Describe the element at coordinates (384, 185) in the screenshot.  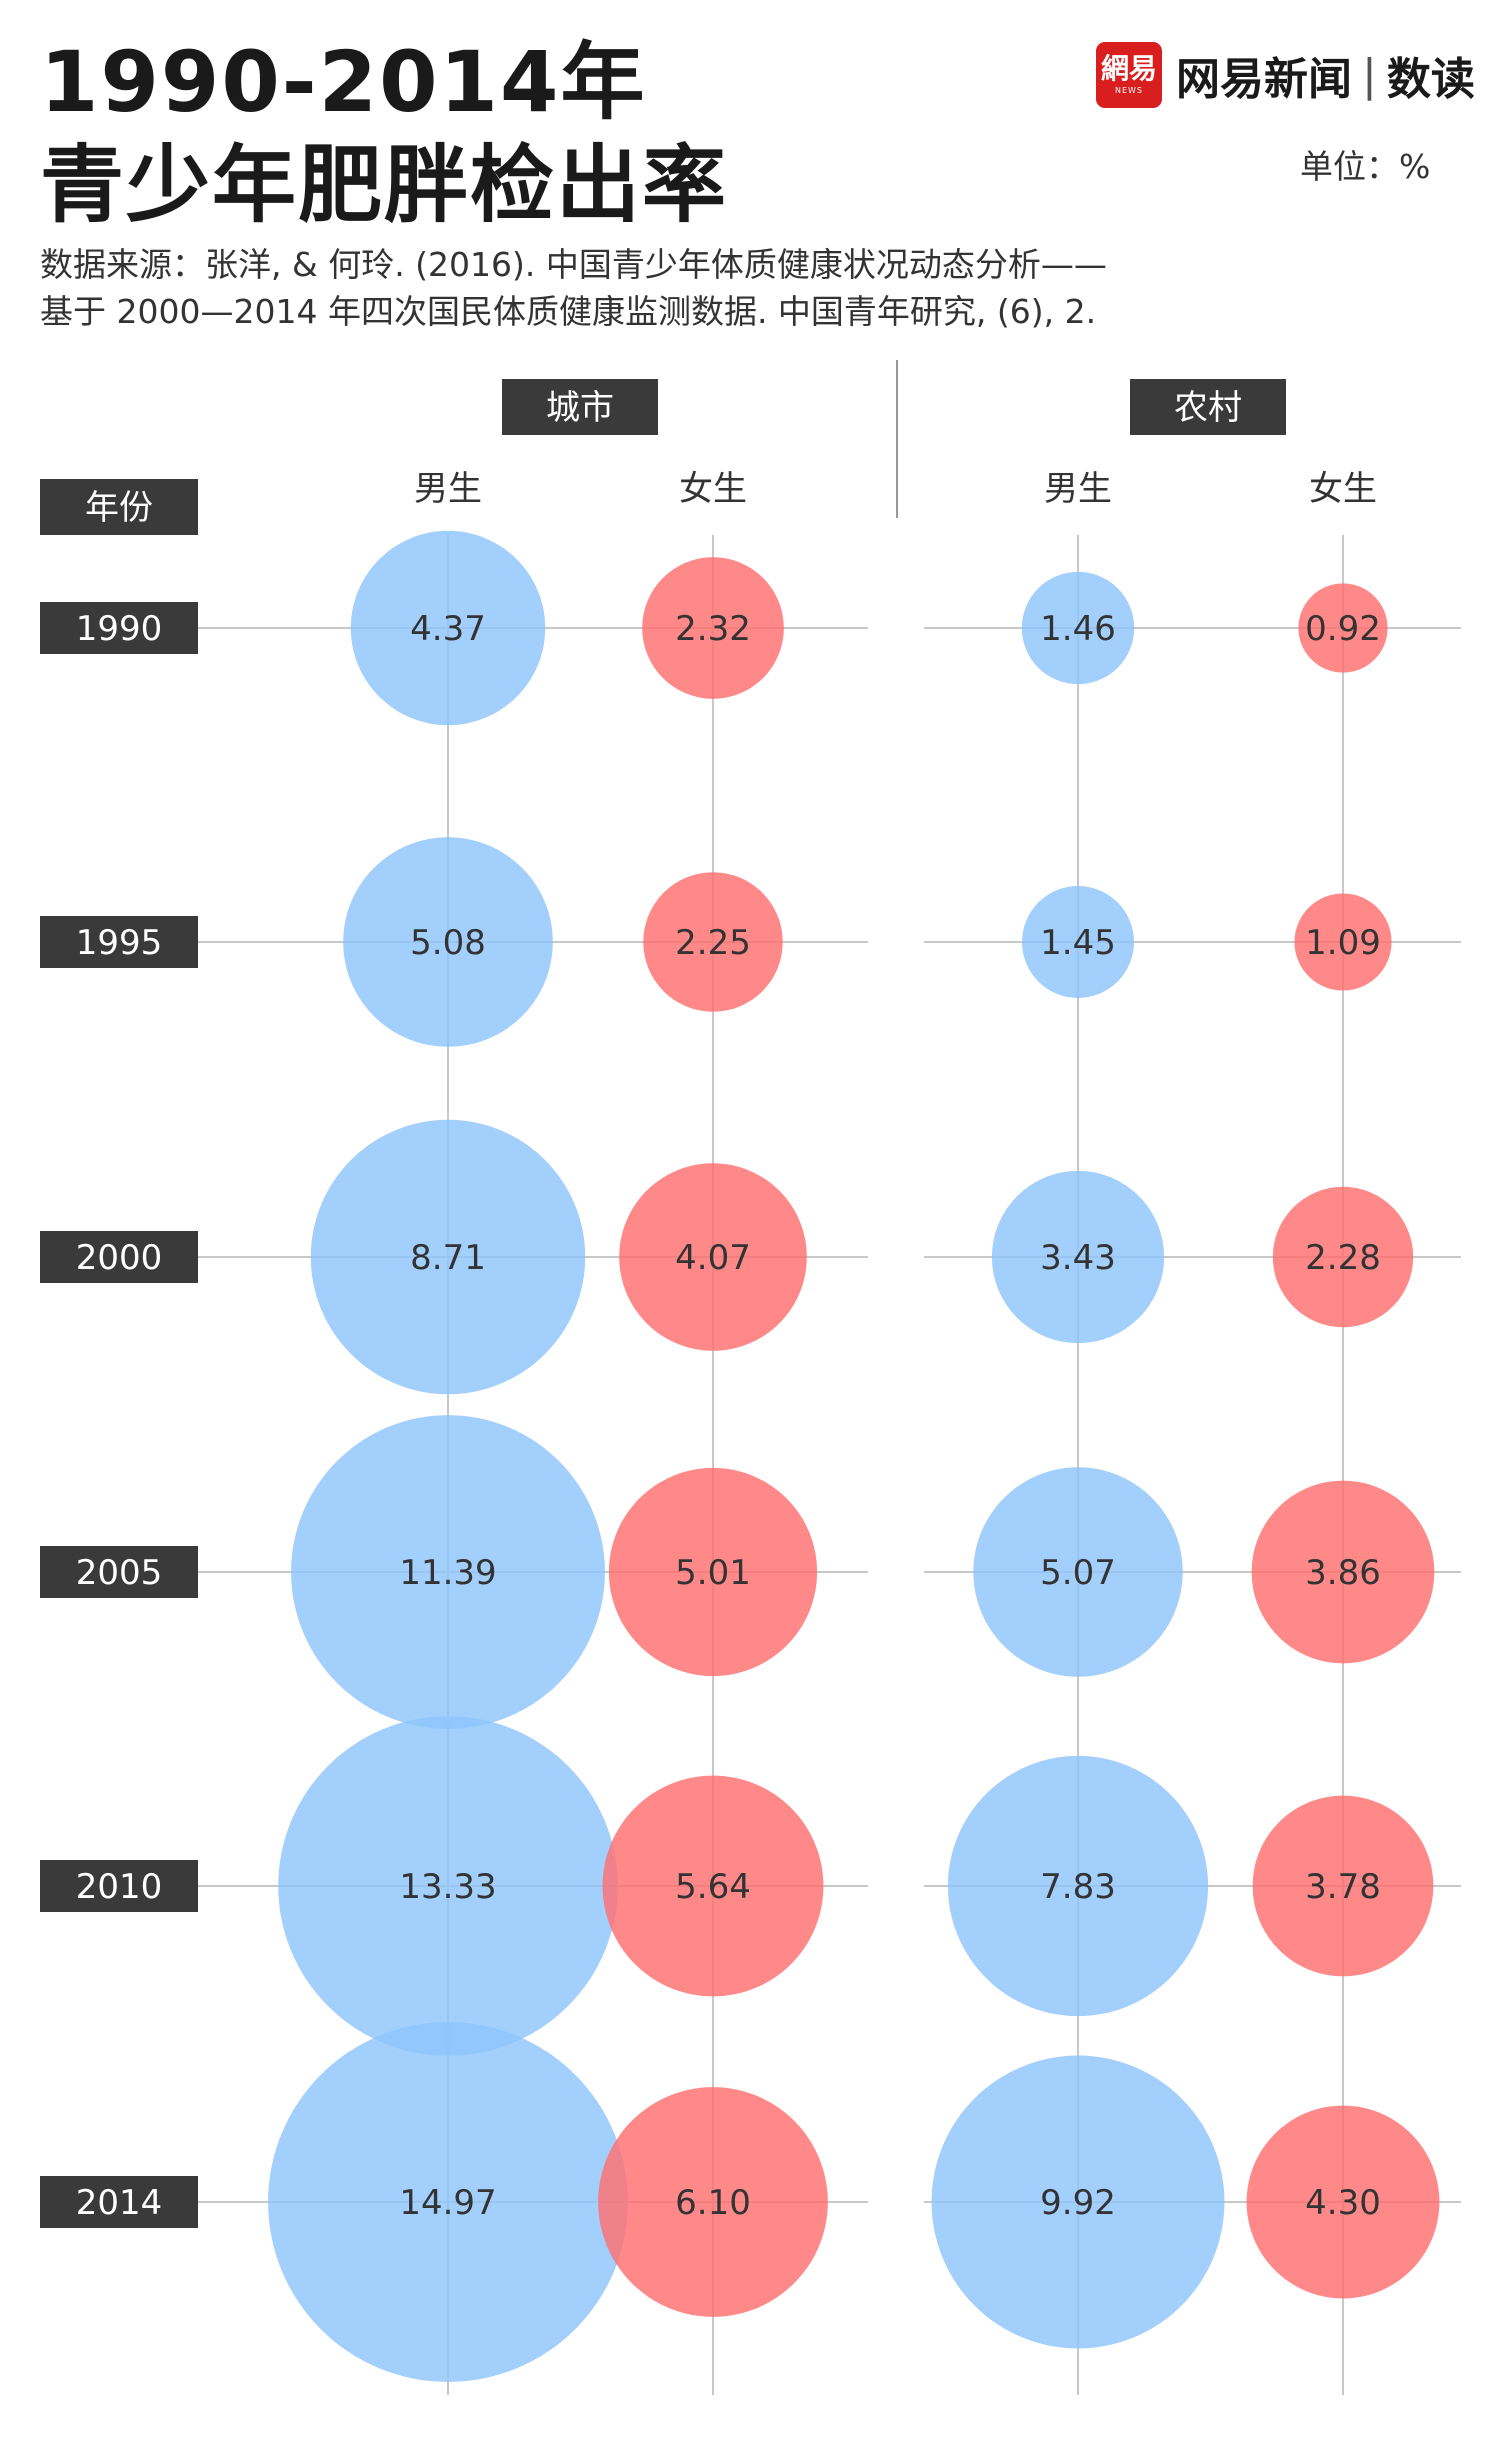
I see `title-line-2: 青少年肥胖检出率` at that location.